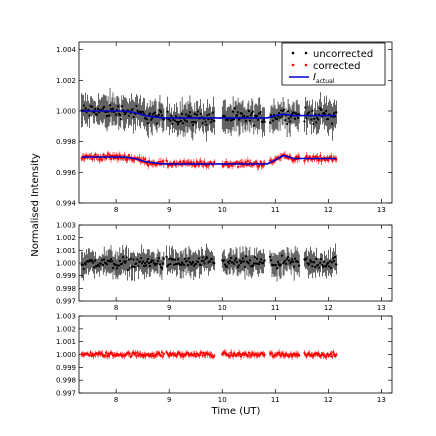  What do you see at coordinates (381, 400) in the screenshot?
I see `x-tick-label-bottom: 13` at bounding box center [381, 400].